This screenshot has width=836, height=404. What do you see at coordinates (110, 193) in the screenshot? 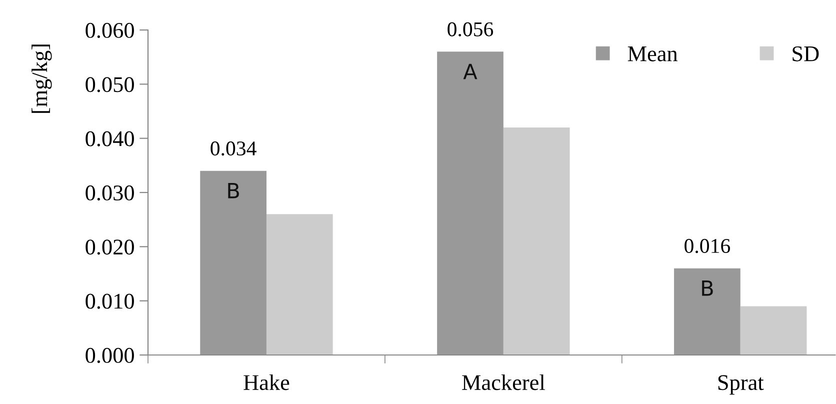
I see `y-tick-label: 0.030` at bounding box center [110, 193].